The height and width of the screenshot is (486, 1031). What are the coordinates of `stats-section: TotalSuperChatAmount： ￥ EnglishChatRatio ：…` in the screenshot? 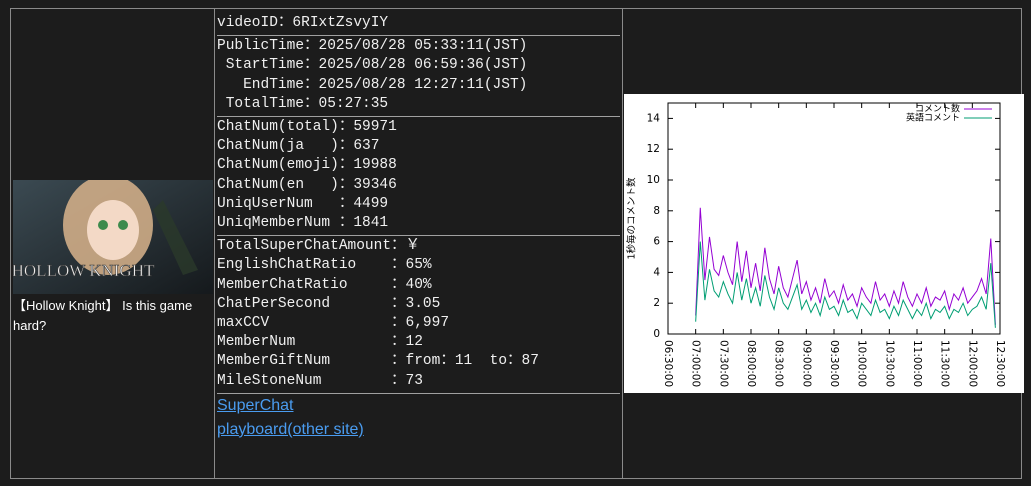 It's located at (418, 315).